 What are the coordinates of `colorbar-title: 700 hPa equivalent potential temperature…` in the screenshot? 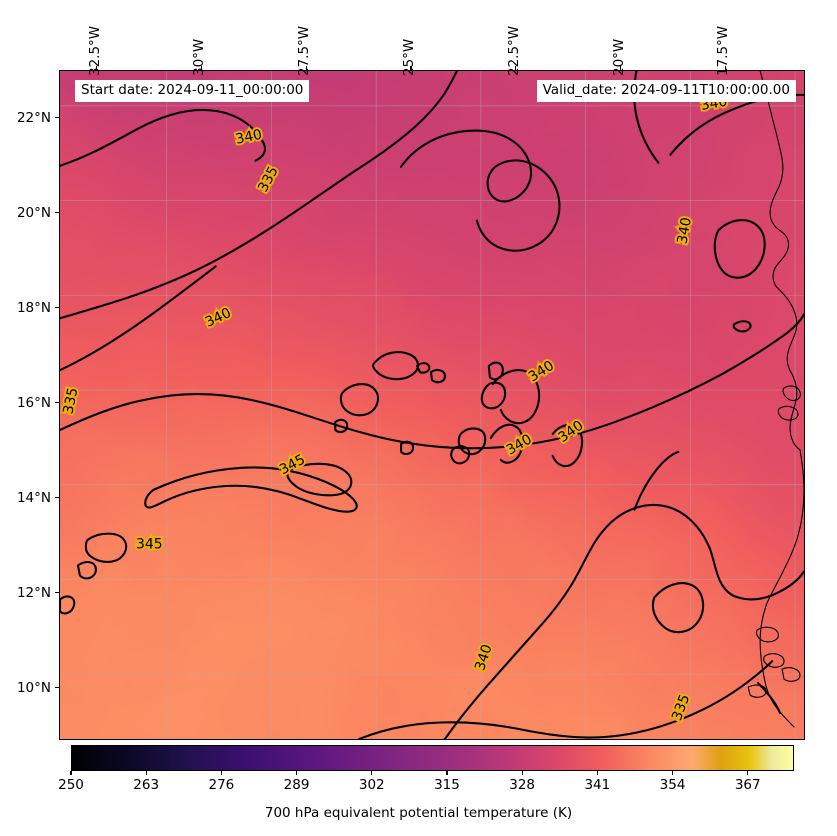 It's located at (418, 813).